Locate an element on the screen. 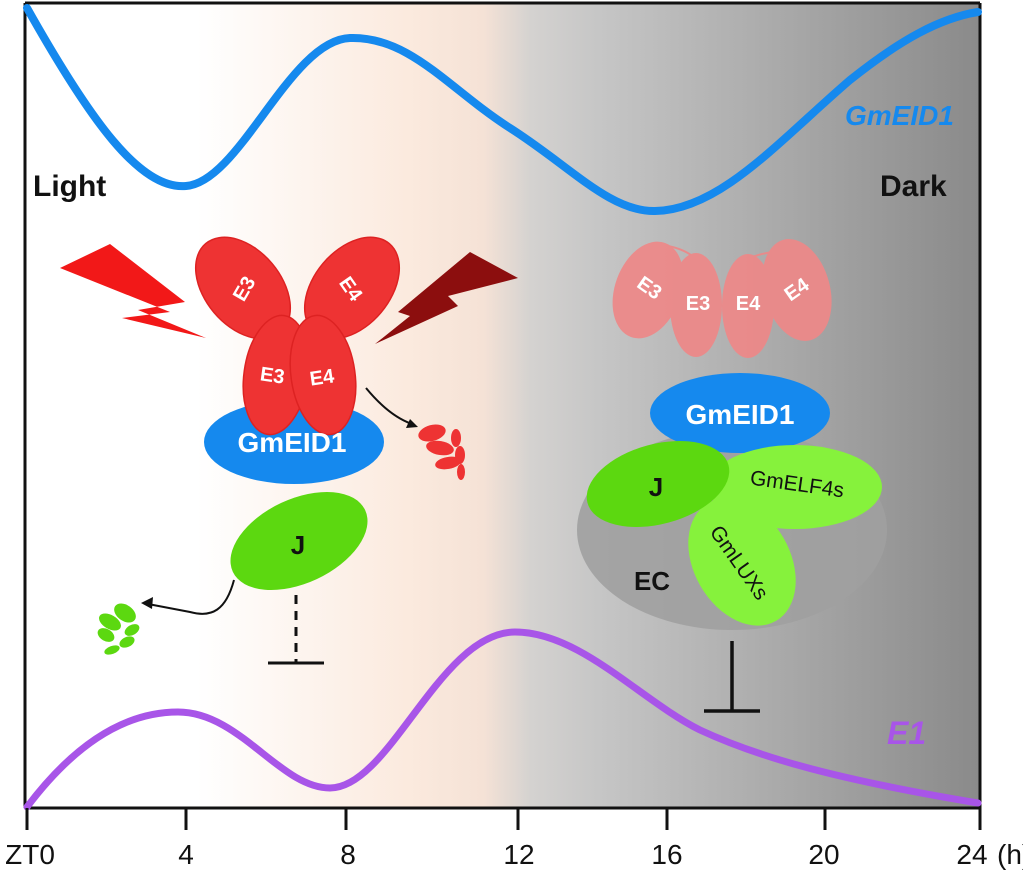 The width and height of the screenshot is (1023, 877). tick-label: 16 is located at coordinates (666, 854).